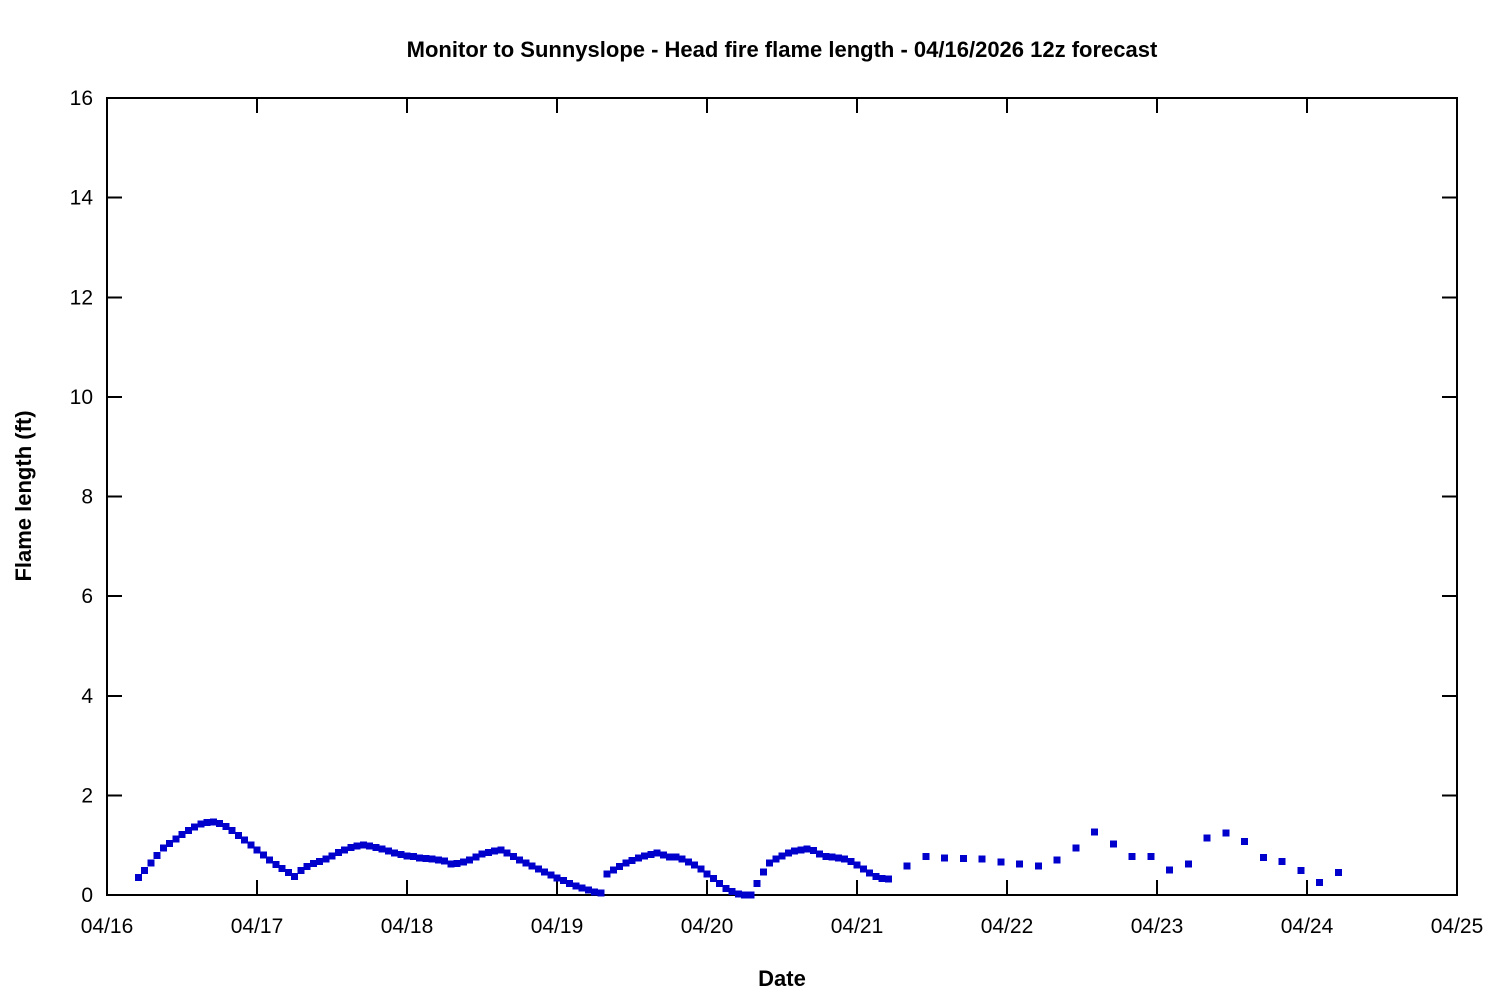 The image size is (1500, 1005). What do you see at coordinates (557, 926) in the screenshot?
I see `x-tick-label: 04/19` at bounding box center [557, 926].